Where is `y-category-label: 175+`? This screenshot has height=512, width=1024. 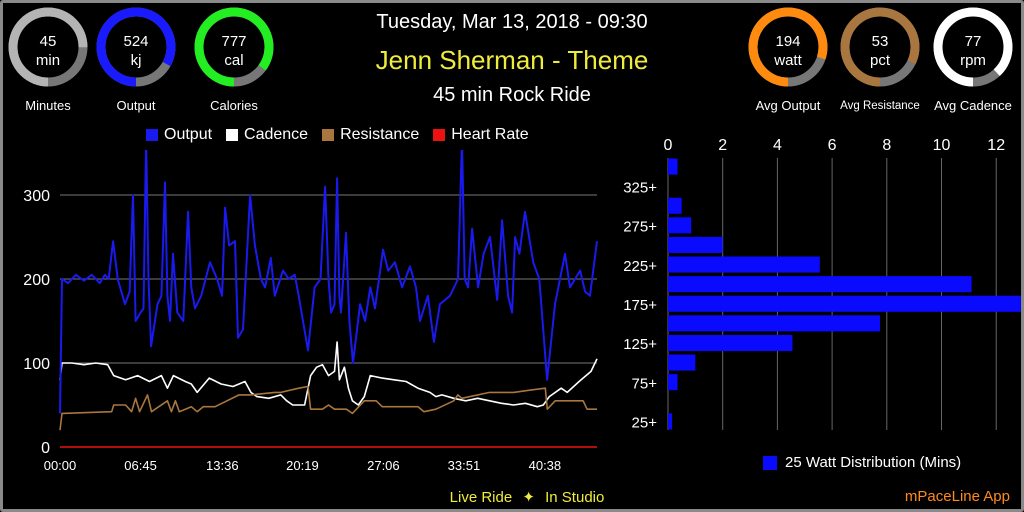
y-category-label: 175+ is located at coordinates (640, 305).